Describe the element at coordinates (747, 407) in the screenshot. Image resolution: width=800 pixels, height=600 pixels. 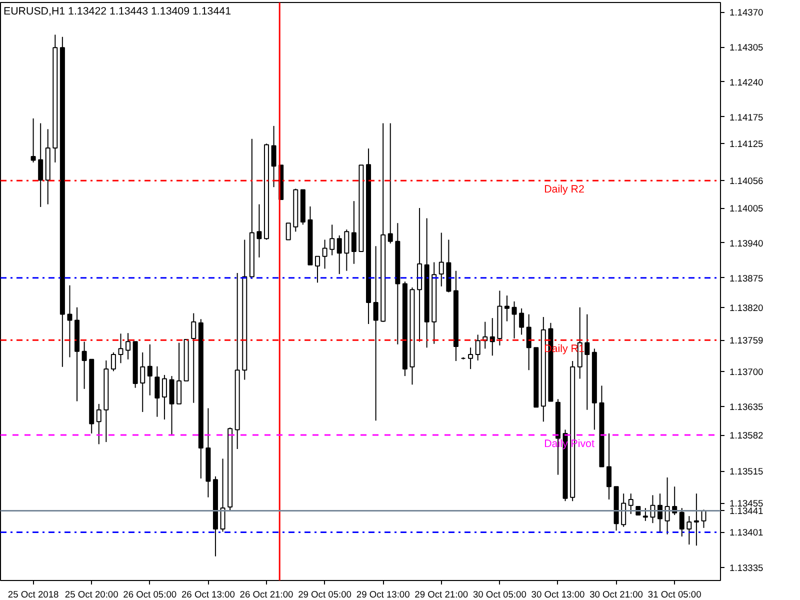
I see `y-tick-label: 1.13635` at that location.